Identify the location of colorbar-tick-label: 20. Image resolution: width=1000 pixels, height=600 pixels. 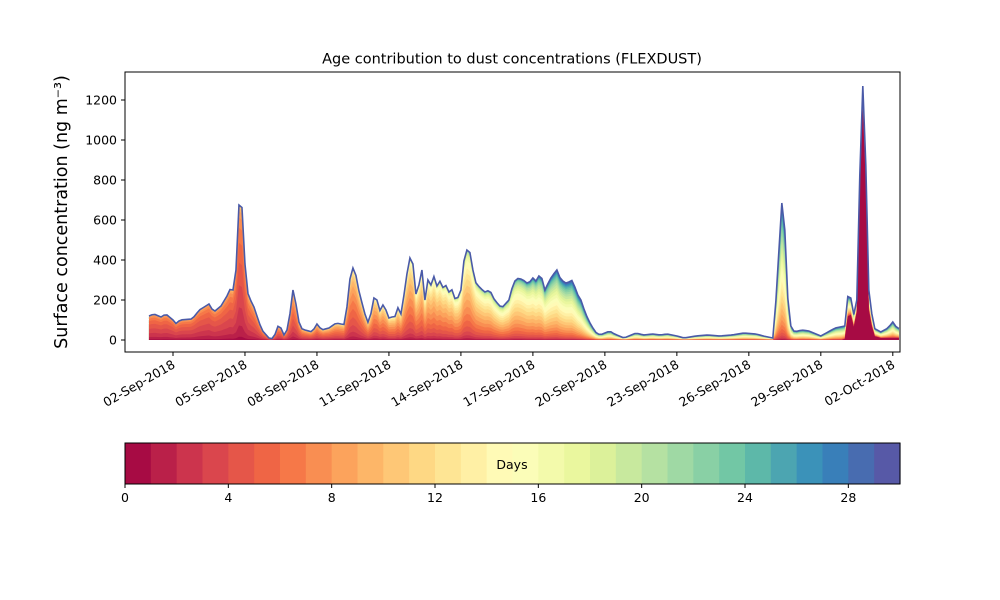
(642, 497).